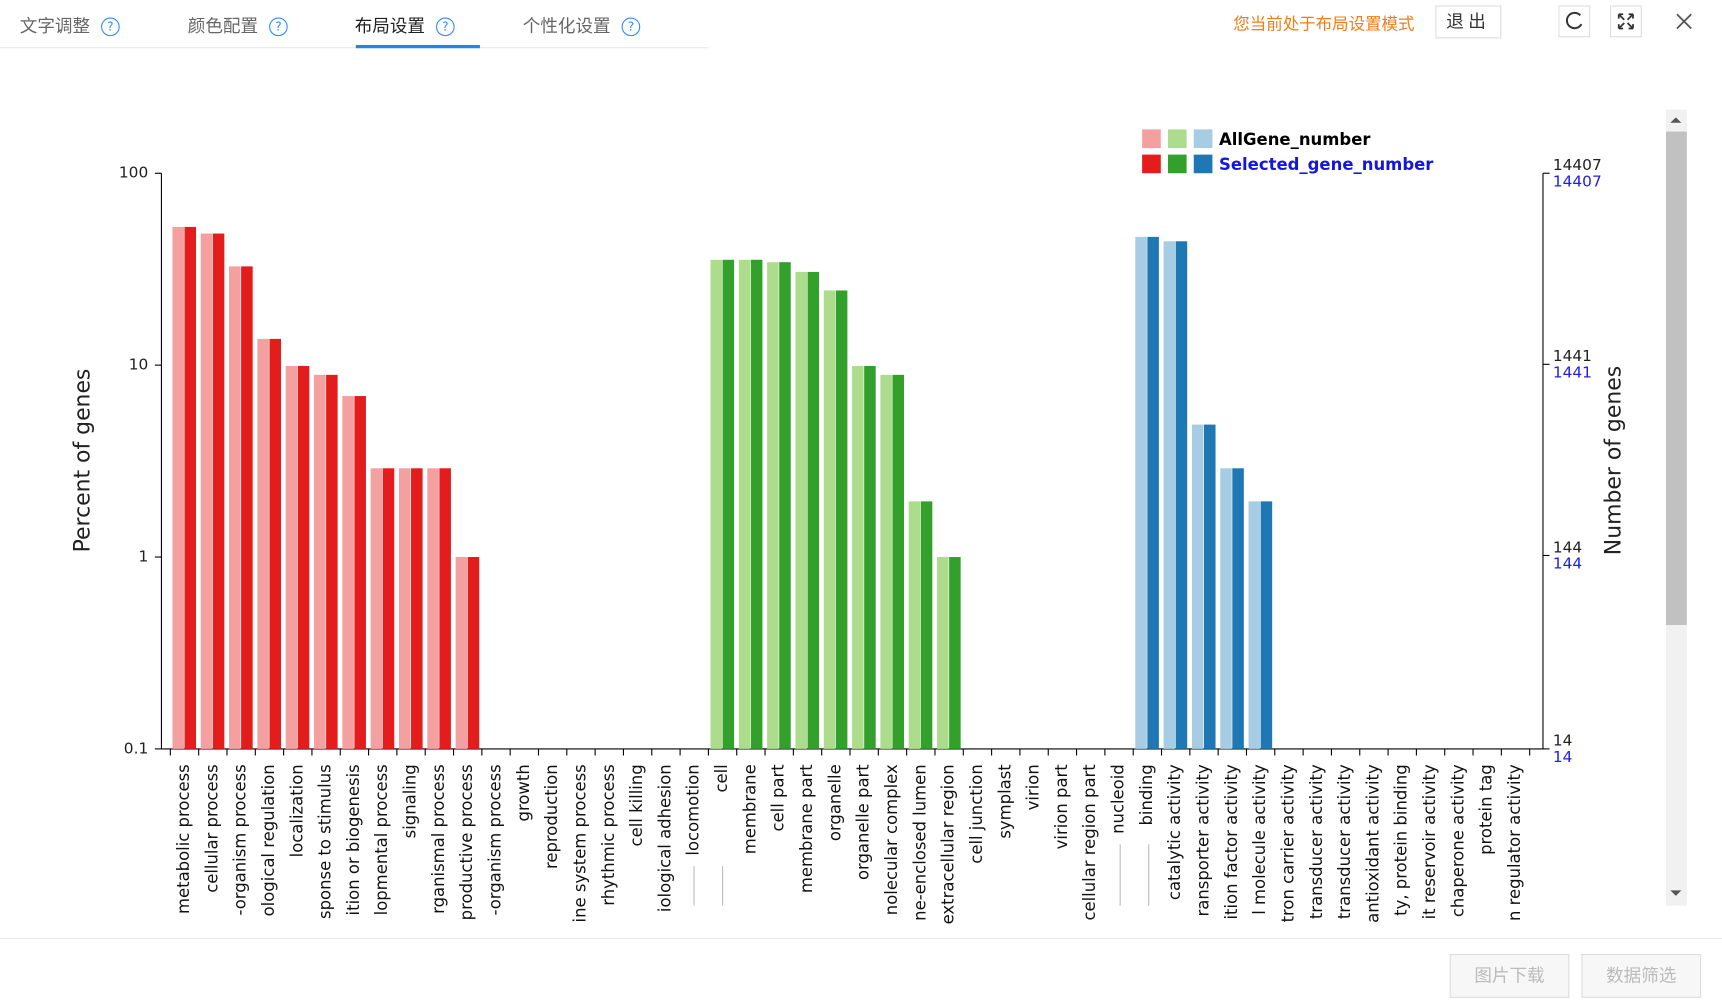 Image resolution: width=1722 pixels, height=1000 pixels. I want to click on x-tick-label: tron carrier activity, so click(1287, 843).